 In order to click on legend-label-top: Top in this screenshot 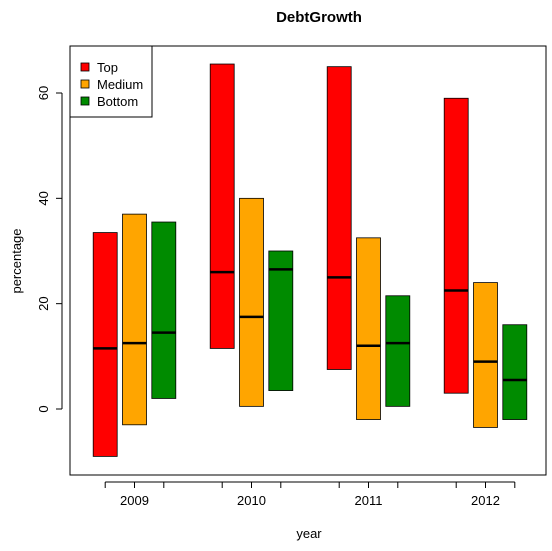, I will do `click(107, 67)`.